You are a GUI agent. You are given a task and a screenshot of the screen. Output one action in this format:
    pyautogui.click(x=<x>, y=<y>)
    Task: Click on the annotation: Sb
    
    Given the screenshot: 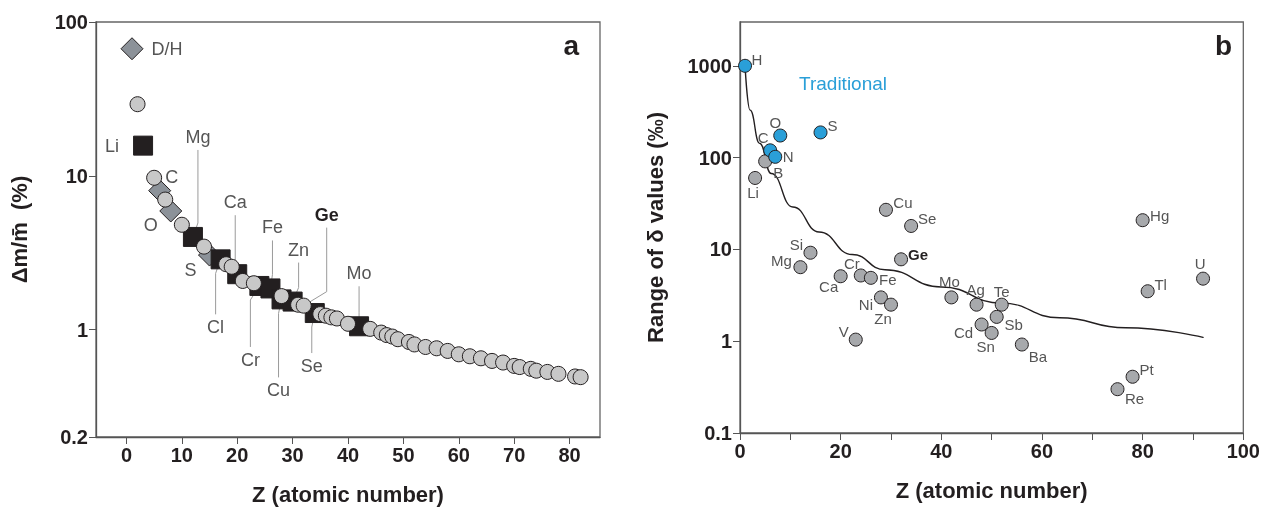 What is the action you would take?
    pyautogui.click(x=1013, y=325)
    